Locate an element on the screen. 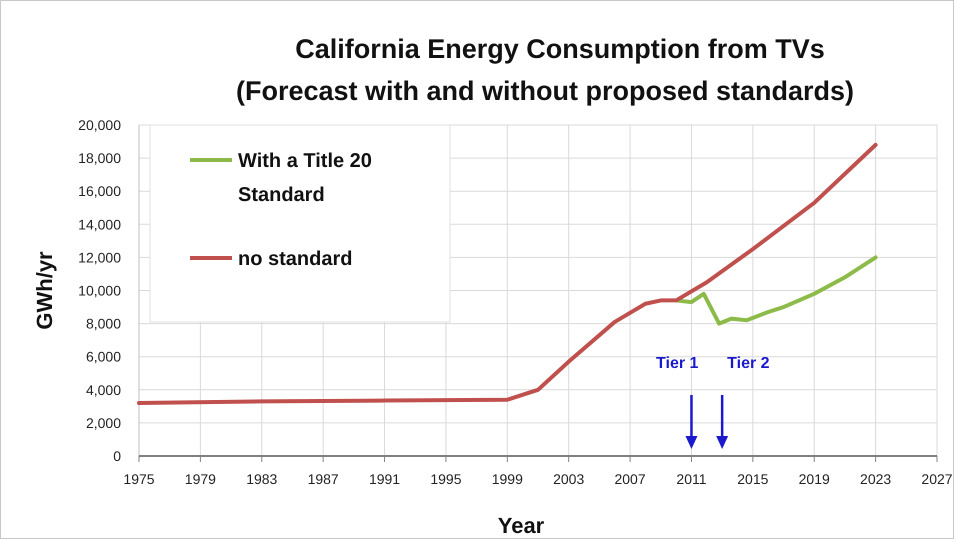 This screenshot has height=539, width=954. y-axis-title: GWh/yr is located at coordinates (44, 290).